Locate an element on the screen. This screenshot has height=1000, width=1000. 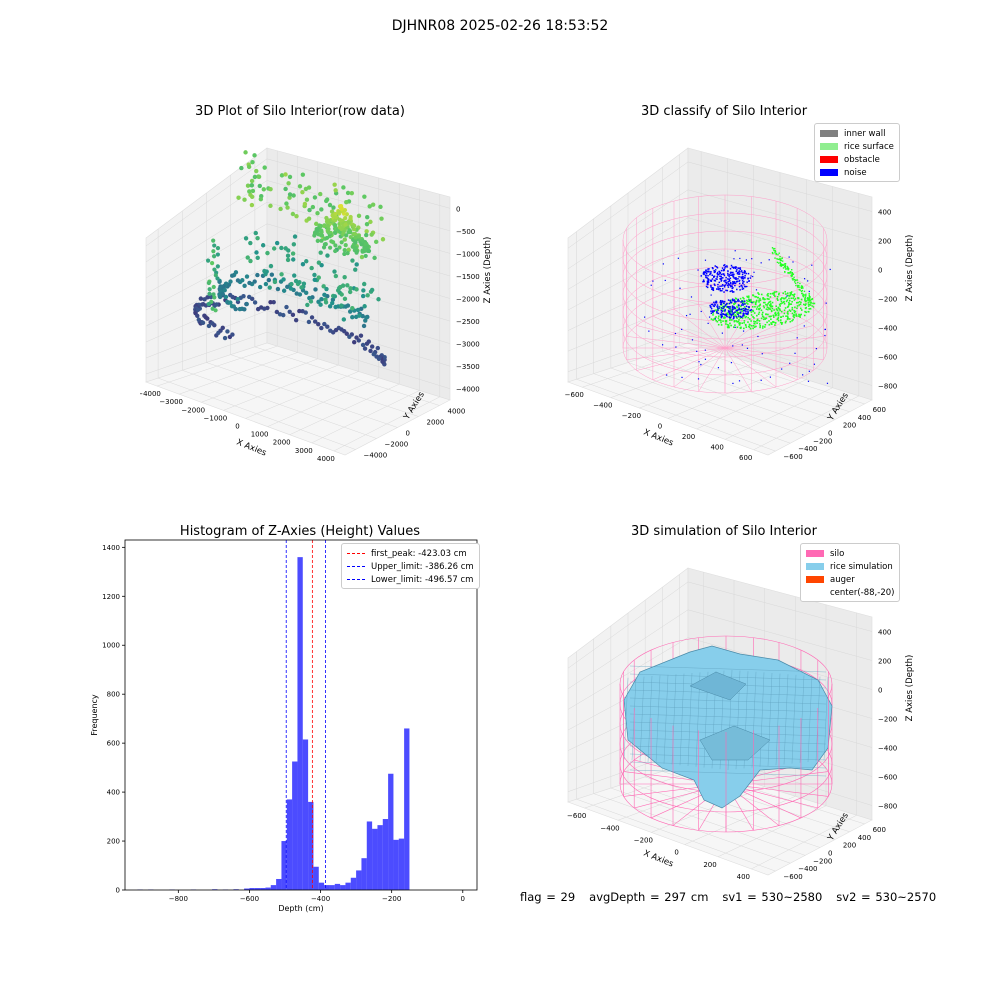
x-tick-label: 0 is located at coordinates (676, 853).